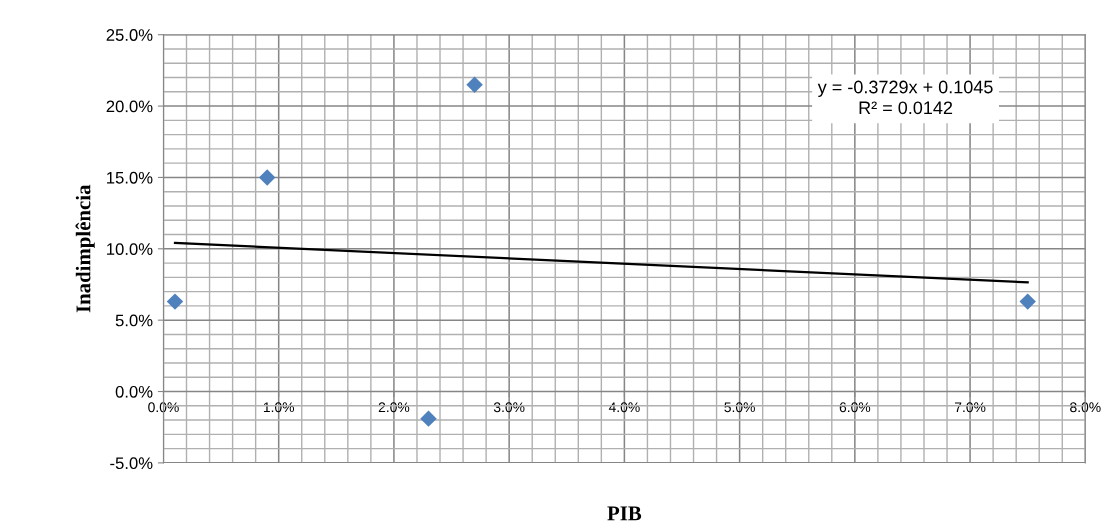 The height and width of the screenshot is (526, 1112). What do you see at coordinates (134, 391) in the screenshot?
I see `y-tick-label: 0.0%` at bounding box center [134, 391].